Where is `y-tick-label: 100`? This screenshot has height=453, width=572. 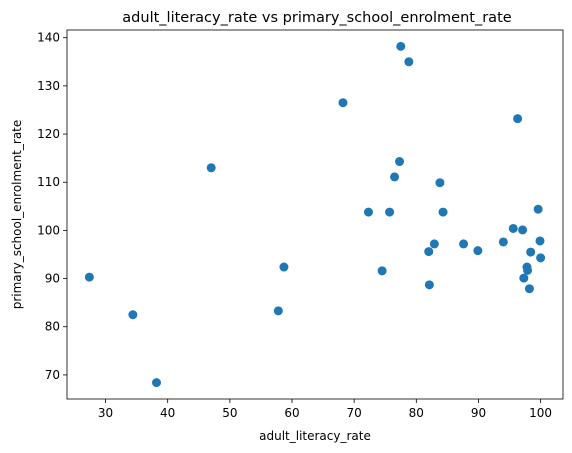 y-tick-label: 100 is located at coordinates (48, 230).